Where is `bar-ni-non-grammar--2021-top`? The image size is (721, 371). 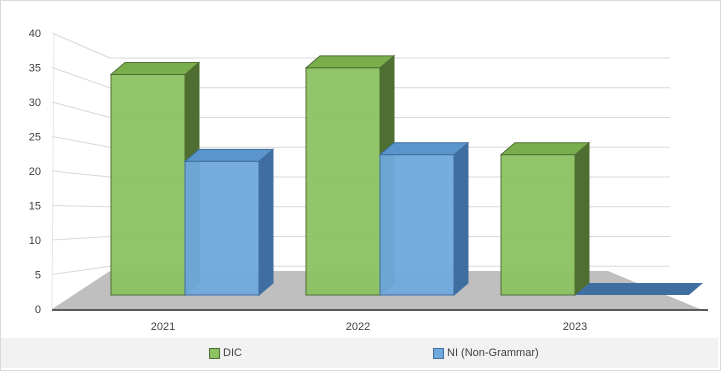 bar-ni-non-grammar--2021-top is located at coordinates (229, 155).